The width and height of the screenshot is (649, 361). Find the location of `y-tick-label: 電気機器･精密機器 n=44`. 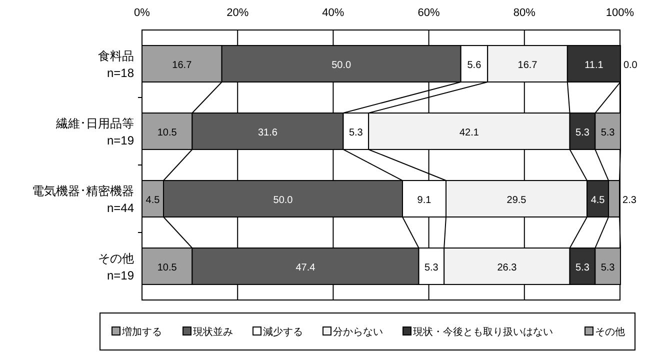

y-tick-label: 電気機器･精密機器 n=44 is located at coordinates (83, 199).